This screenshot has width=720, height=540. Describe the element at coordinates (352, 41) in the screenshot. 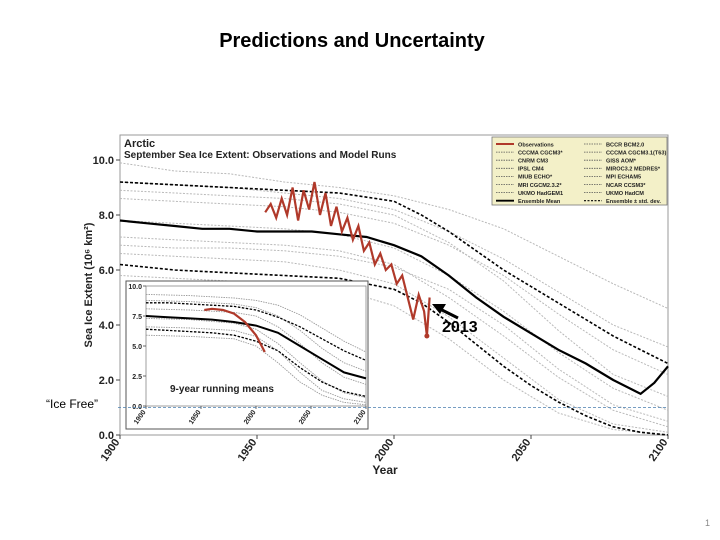

I see `slide-title: Predictions and Uncertainty` at that location.